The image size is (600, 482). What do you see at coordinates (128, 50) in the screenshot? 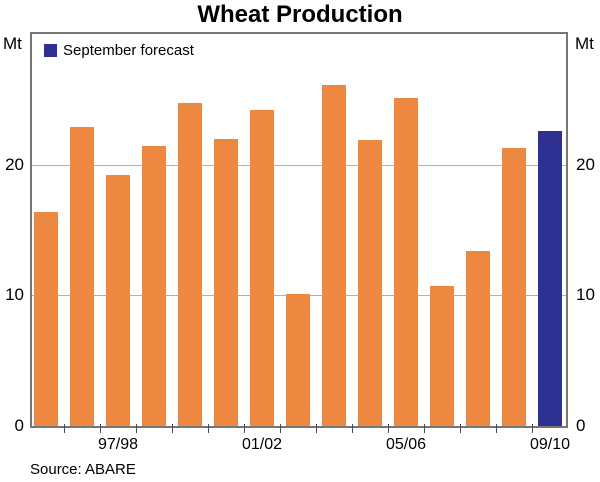
I see `legend-label: September forecast` at bounding box center [128, 50].